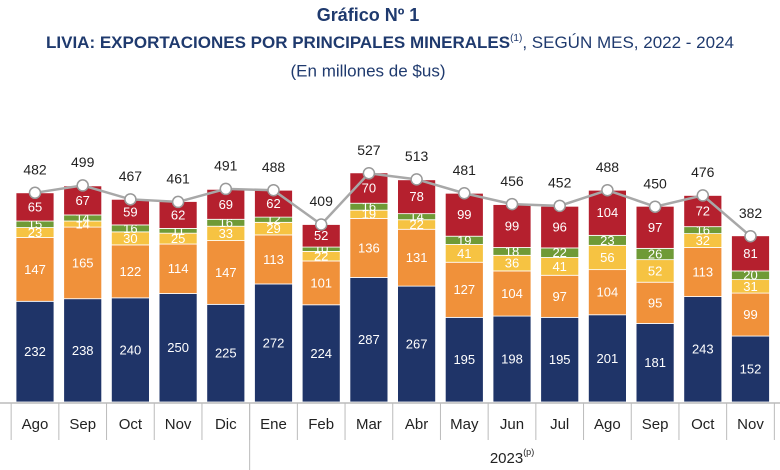 The height and width of the screenshot is (470, 780). I want to click on segment-label: 99, so click(512, 225).